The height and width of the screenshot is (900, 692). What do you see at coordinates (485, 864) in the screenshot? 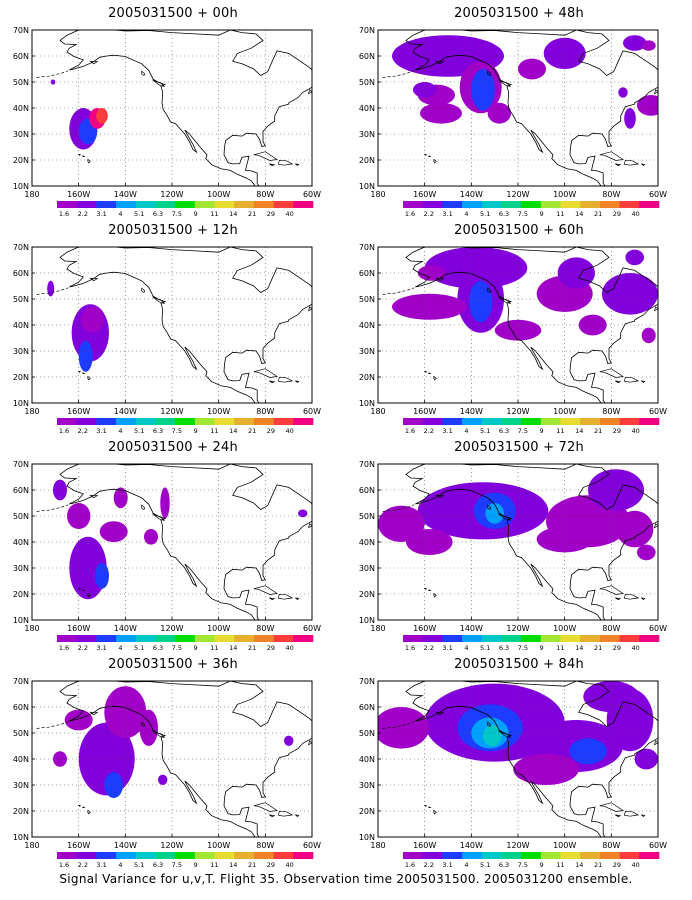
I see `colorbar-label: 5.1` at bounding box center [485, 864].